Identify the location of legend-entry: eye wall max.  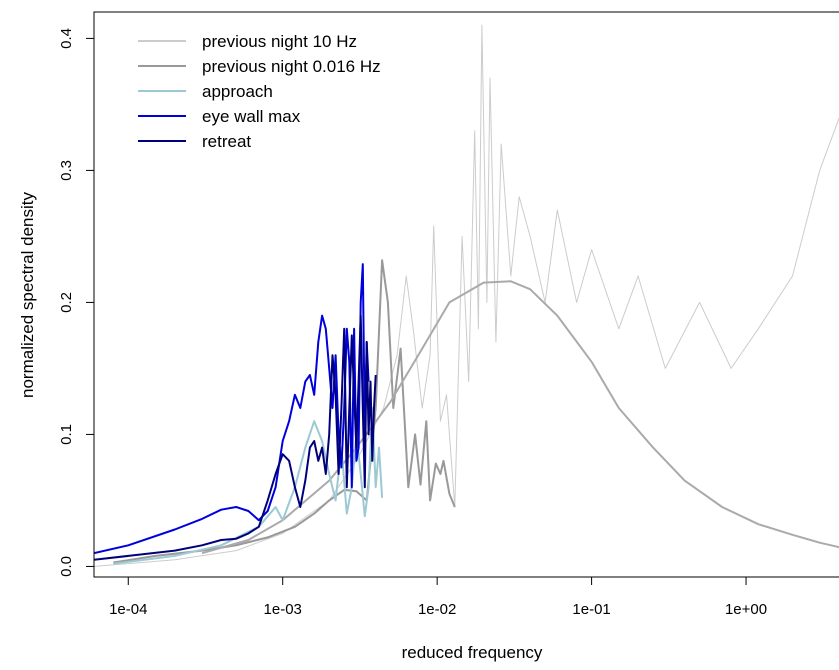
(219, 116).